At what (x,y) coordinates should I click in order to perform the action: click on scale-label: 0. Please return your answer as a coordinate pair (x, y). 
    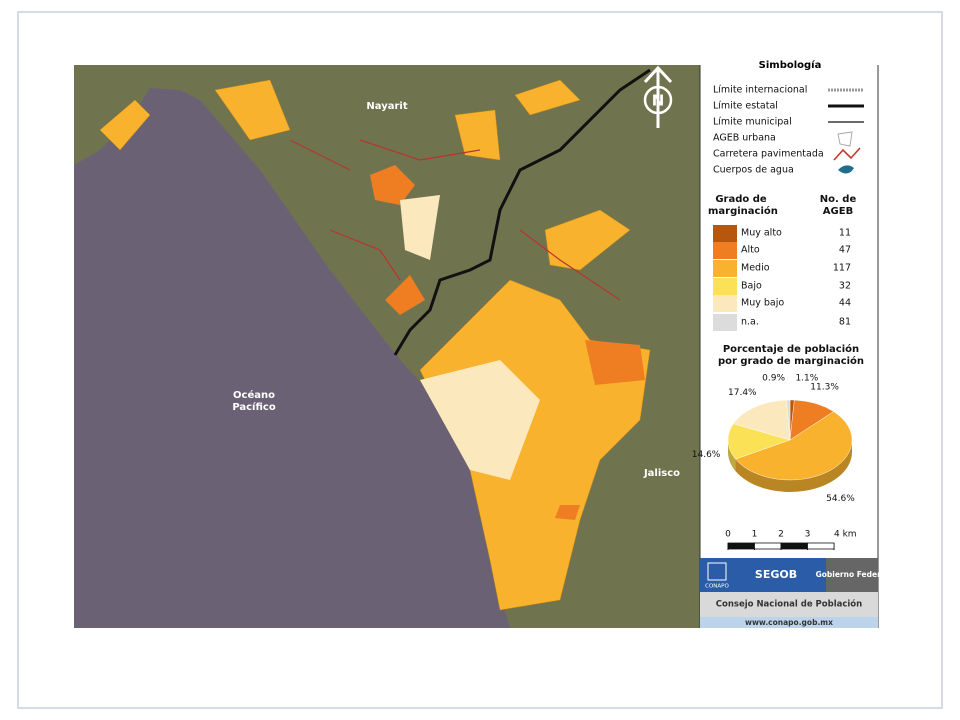
    Looking at the image, I should click on (728, 535).